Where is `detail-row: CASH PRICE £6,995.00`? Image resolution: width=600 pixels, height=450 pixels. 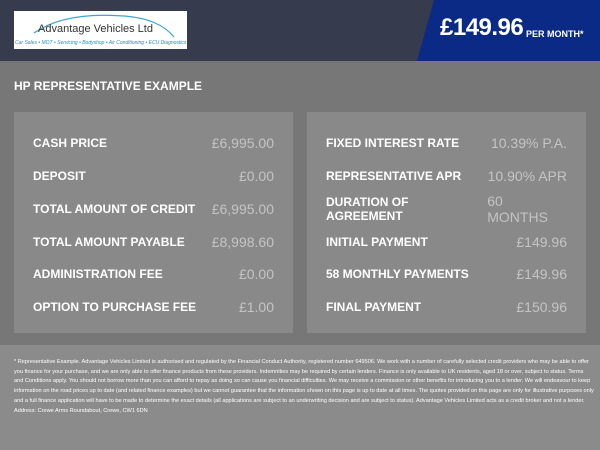
detail-row: CASH PRICE £6,995.00 is located at coordinates (153, 143).